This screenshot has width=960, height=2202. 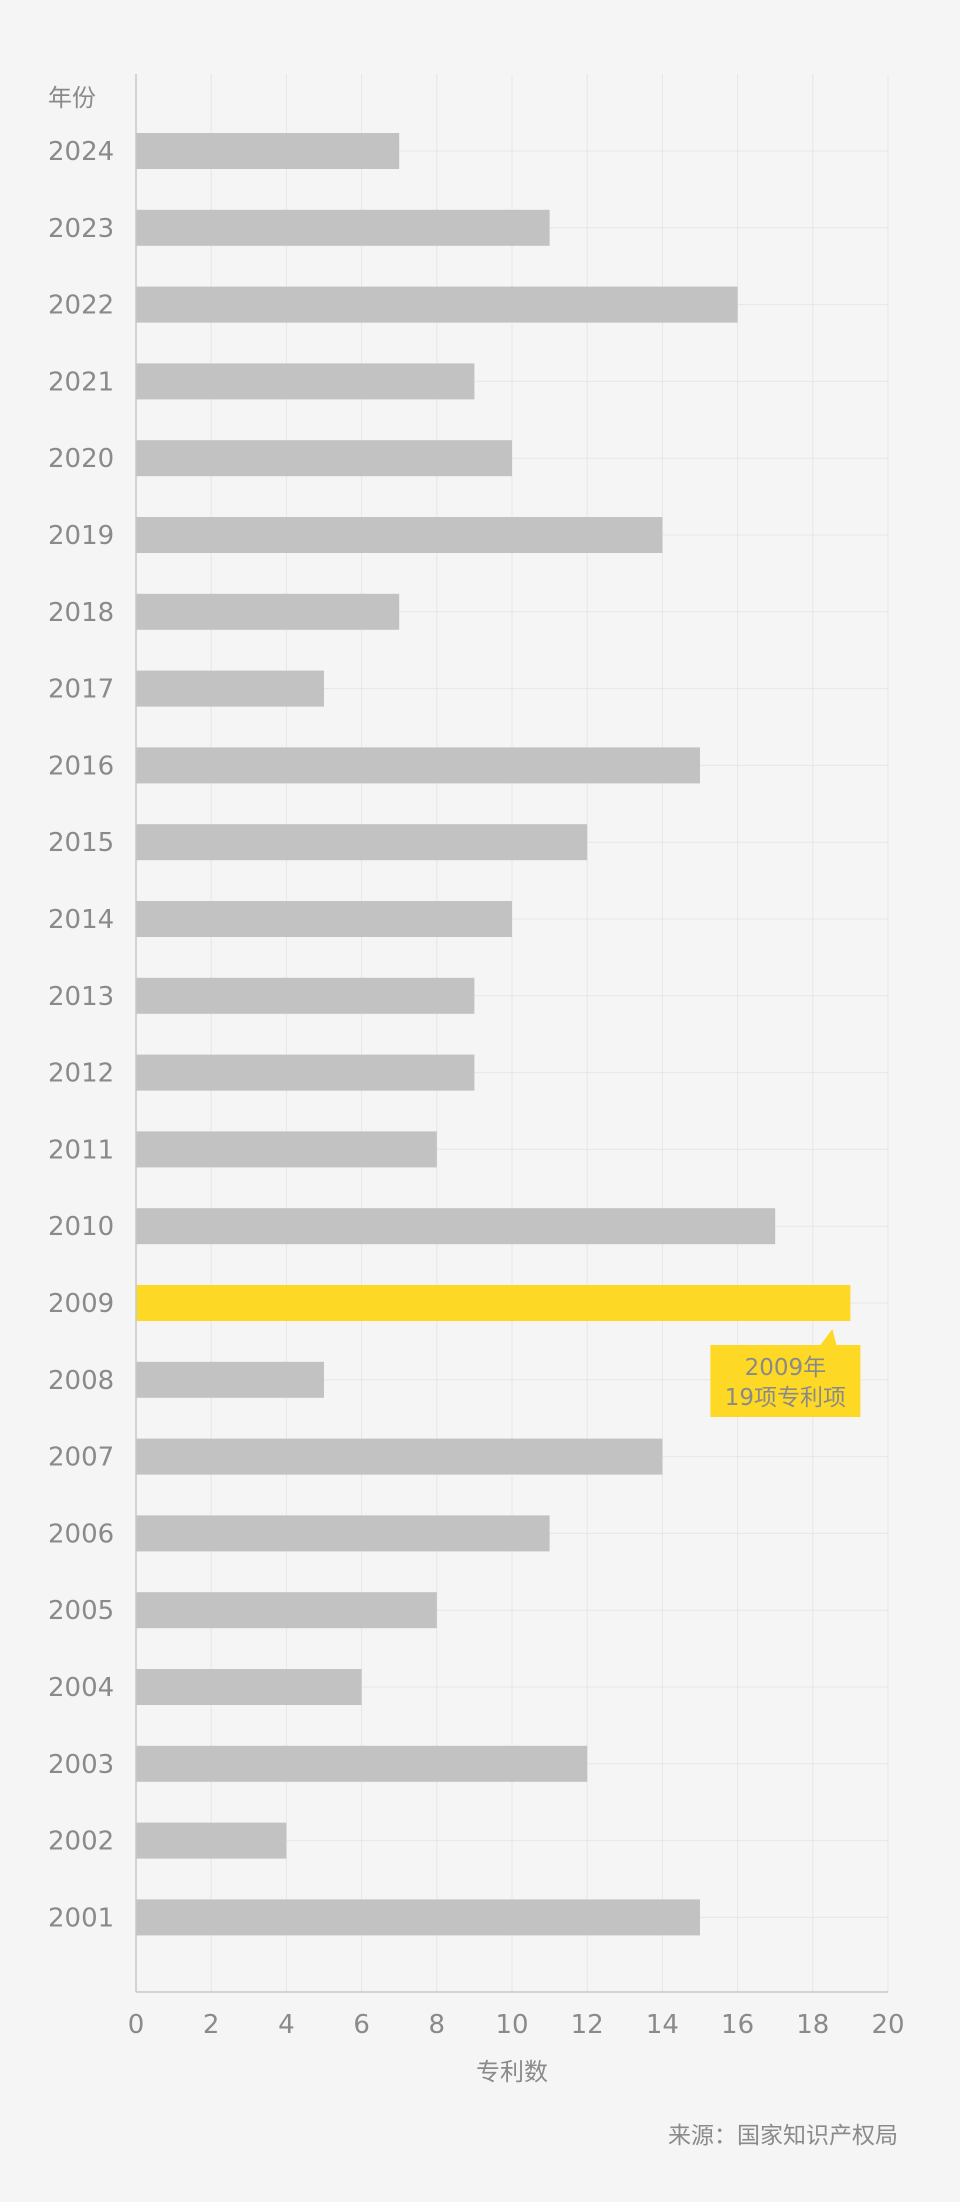 What do you see at coordinates (81, 613) in the screenshot?
I see `y-tick-label: 2018` at bounding box center [81, 613].